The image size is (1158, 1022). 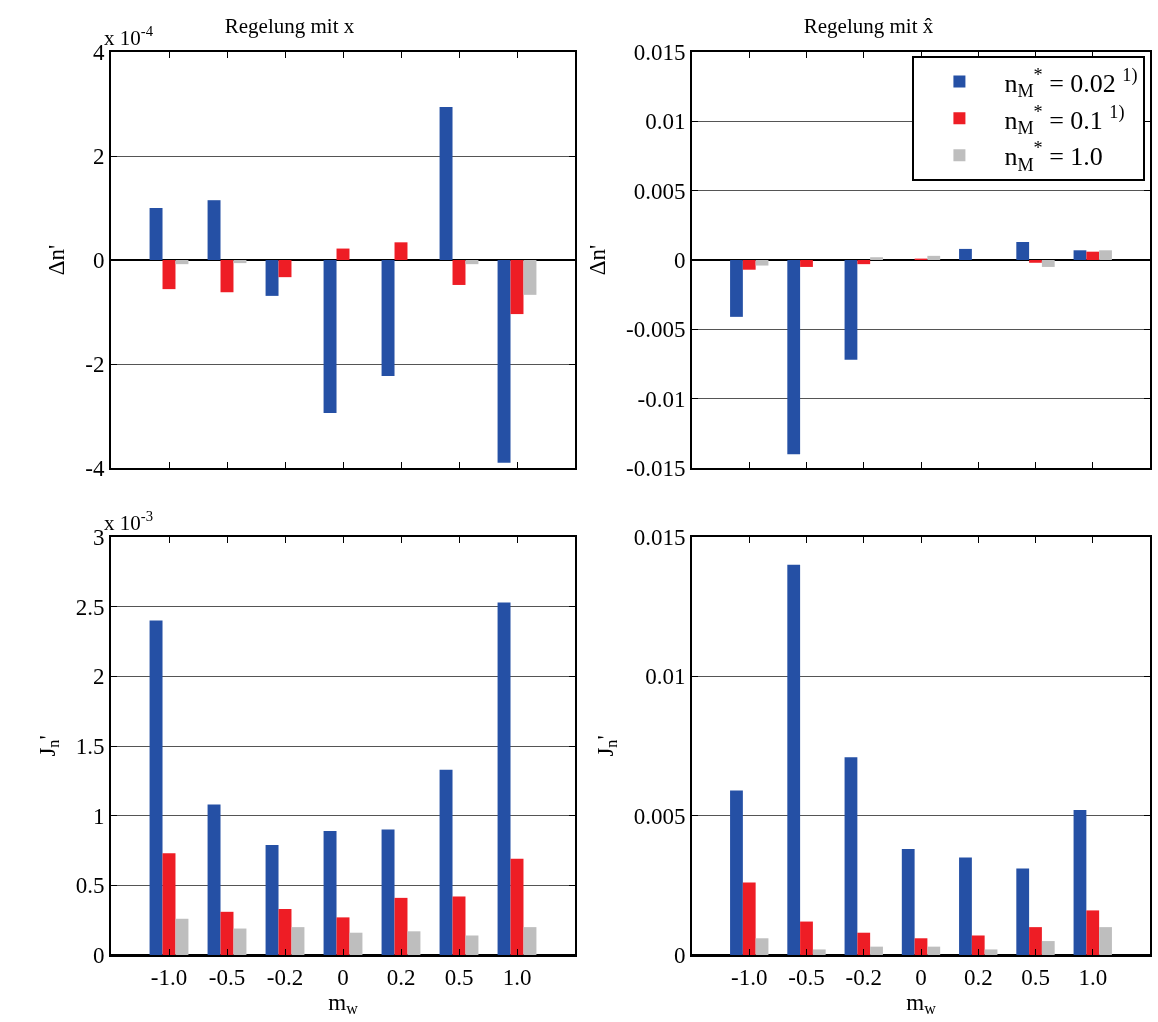 I want to click on legend-label: n$_{M}$$^{*}$ = 0.02 $^{1)}$, so click(x=1071, y=83).